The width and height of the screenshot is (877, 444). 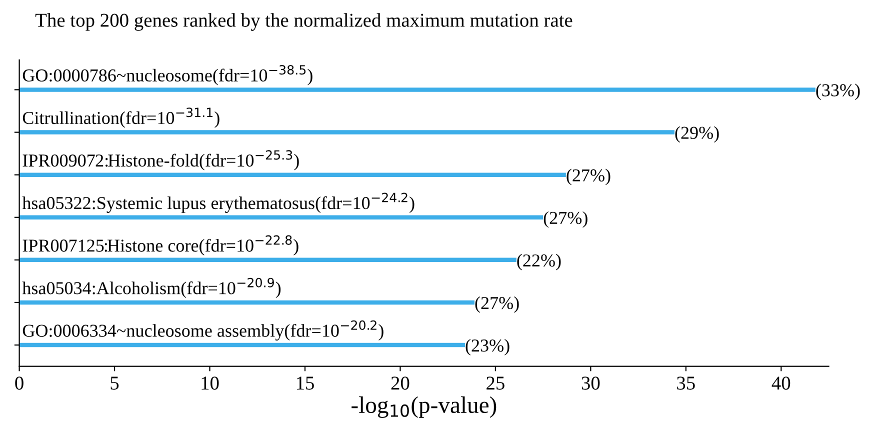 What do you see at coordinates (838, 92) in the screenshot?
I see `annotation: (33%)` at bounding box center [838, 92].